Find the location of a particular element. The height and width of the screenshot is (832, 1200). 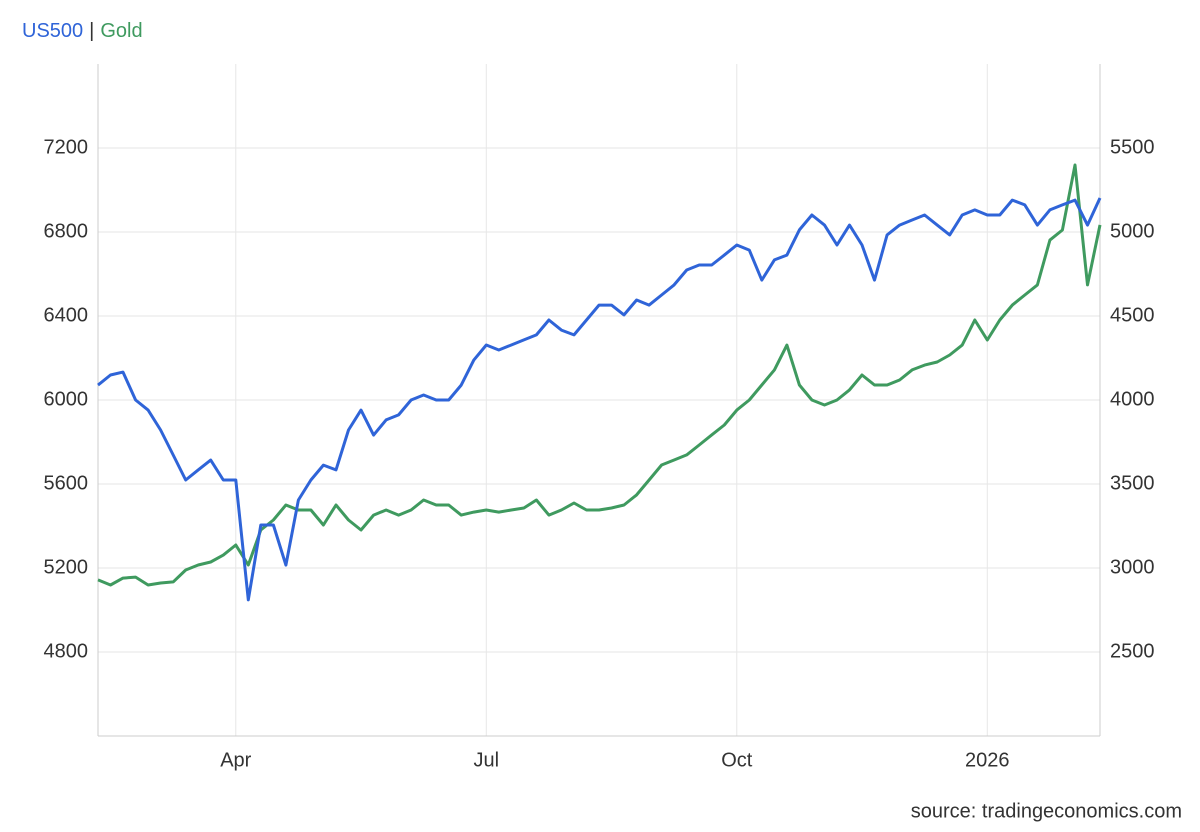

y-tick-label: 5200 is located at coordinates (66, 567).